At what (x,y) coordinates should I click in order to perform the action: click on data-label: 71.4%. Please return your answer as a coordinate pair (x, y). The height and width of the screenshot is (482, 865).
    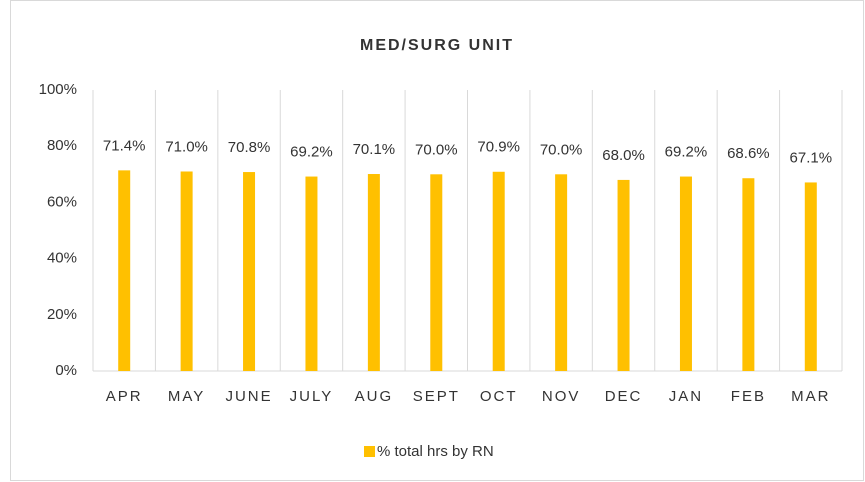
    Looking at the image, I should click on (124, 145).